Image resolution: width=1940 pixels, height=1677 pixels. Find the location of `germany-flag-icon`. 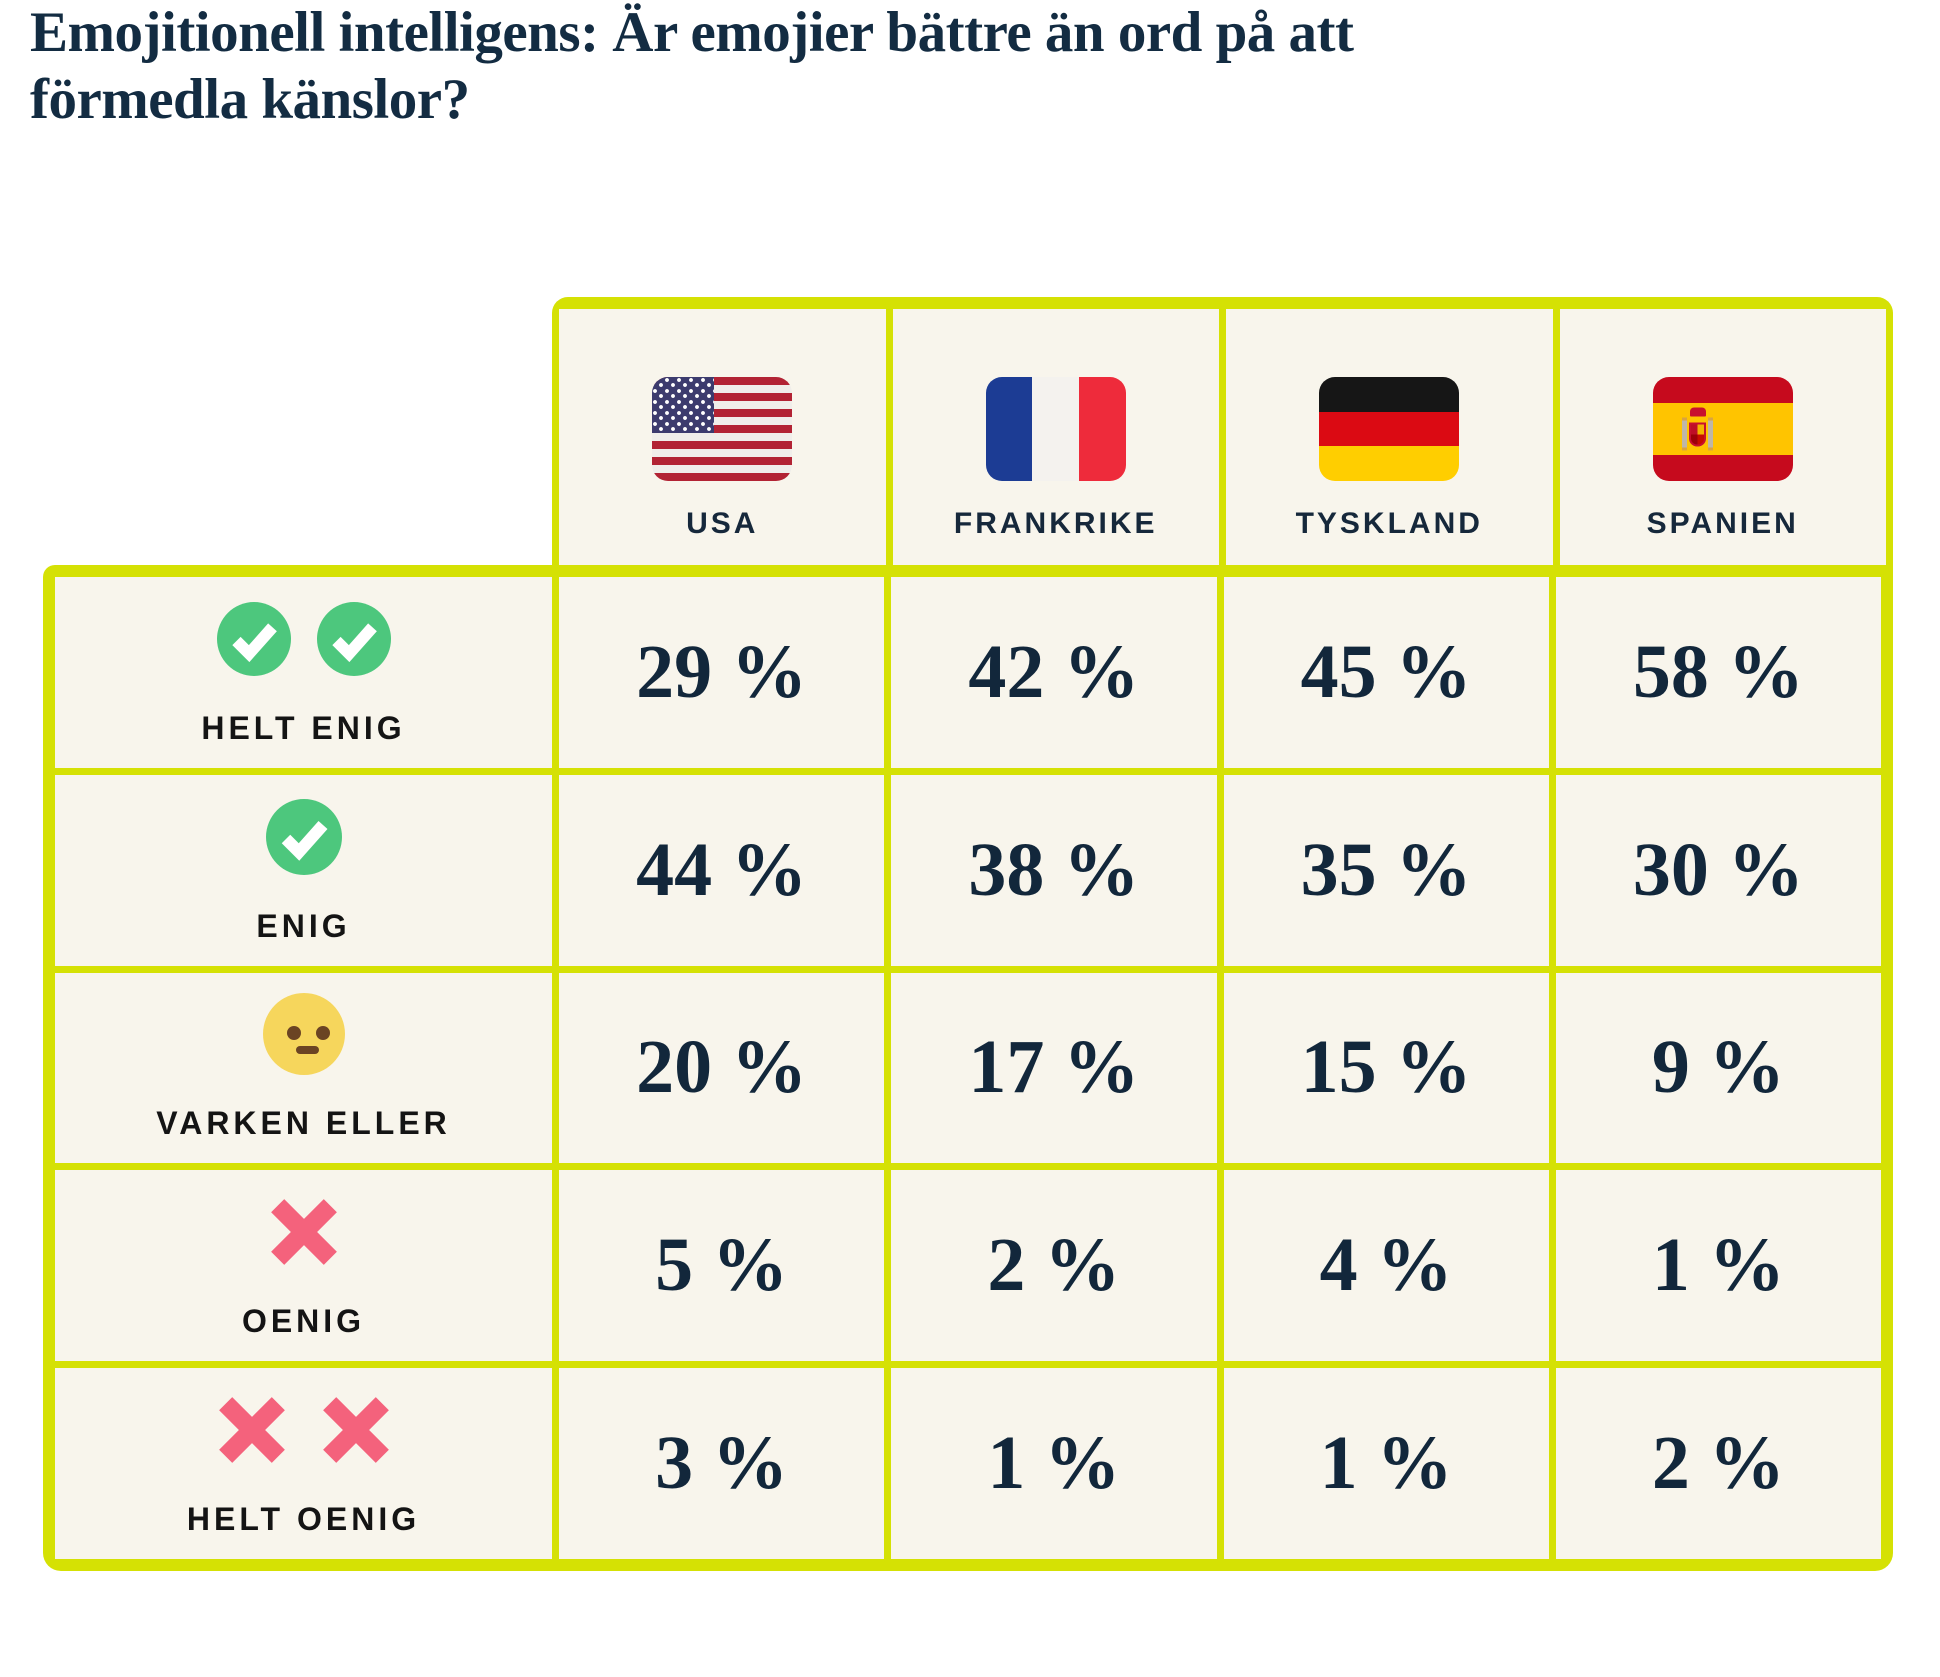

germany-flag-icon is located at coordinates (1389, 429).